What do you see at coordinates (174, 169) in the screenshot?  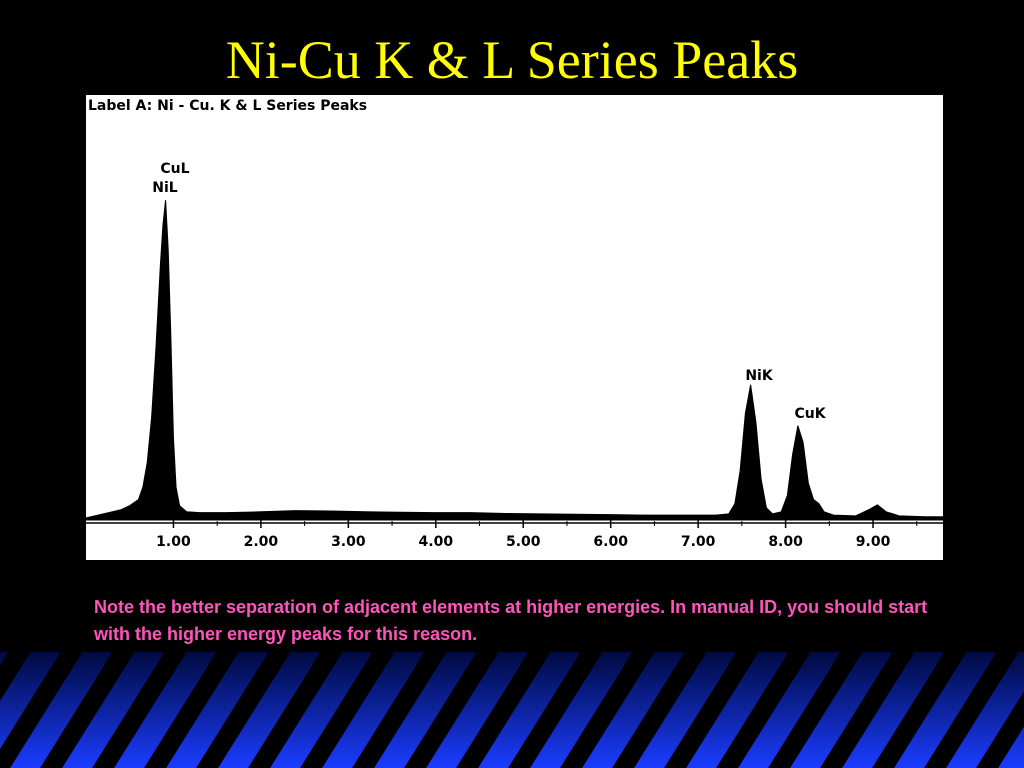 I see `peak-label: CuL` at bounding box center [174, 169].